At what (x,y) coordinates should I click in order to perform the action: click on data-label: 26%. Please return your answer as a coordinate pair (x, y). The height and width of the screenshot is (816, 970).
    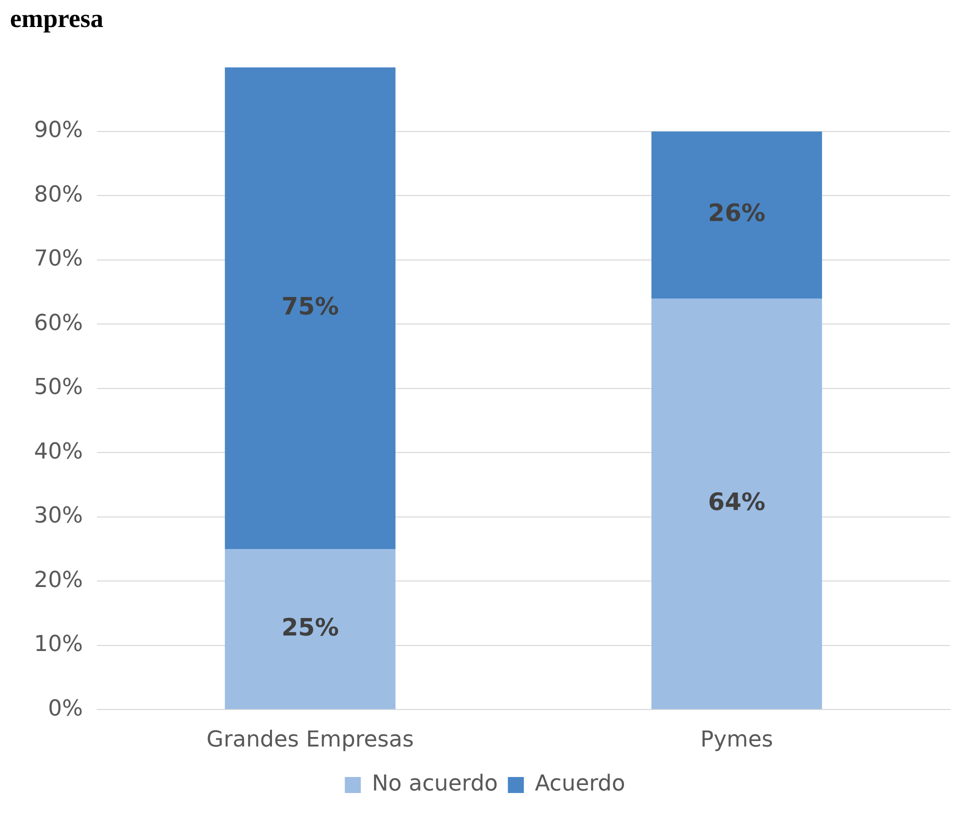
    Looking at the image, I should click on (737, 213).